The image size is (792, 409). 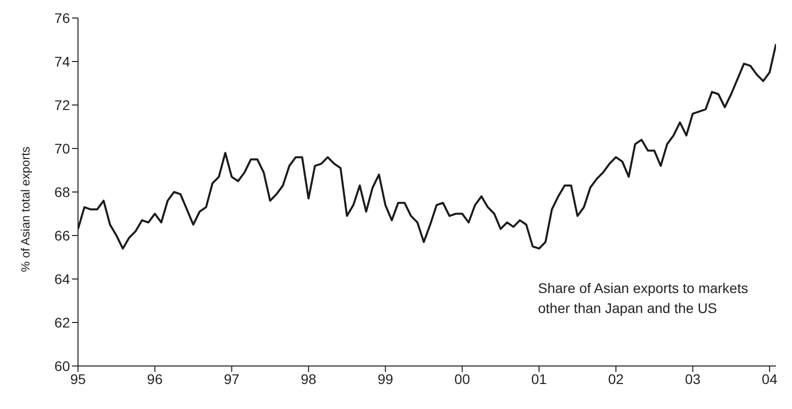 I want to click on y-tick-label: 70, so click(x=62, y=148).